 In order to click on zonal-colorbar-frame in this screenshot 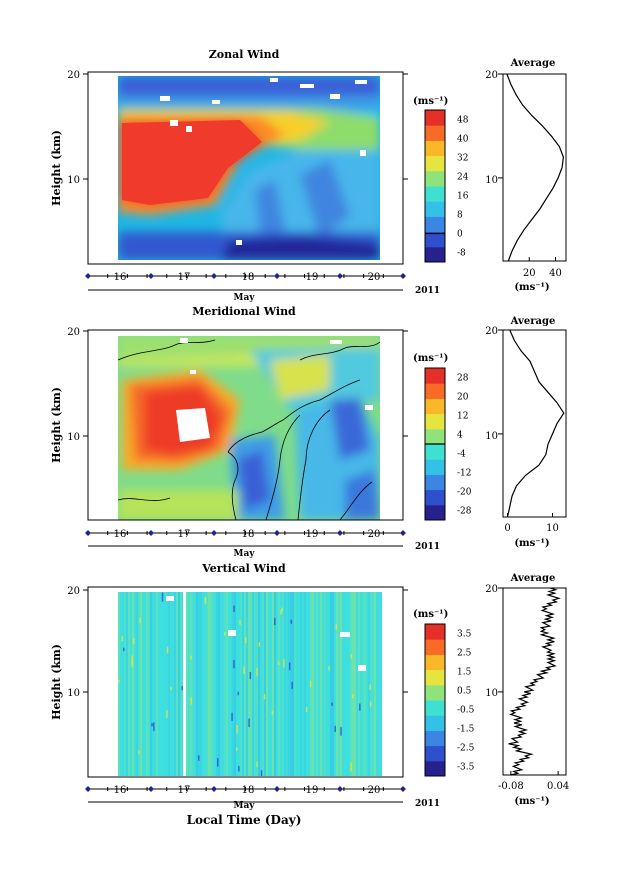, I will do `click(435, 186)`.